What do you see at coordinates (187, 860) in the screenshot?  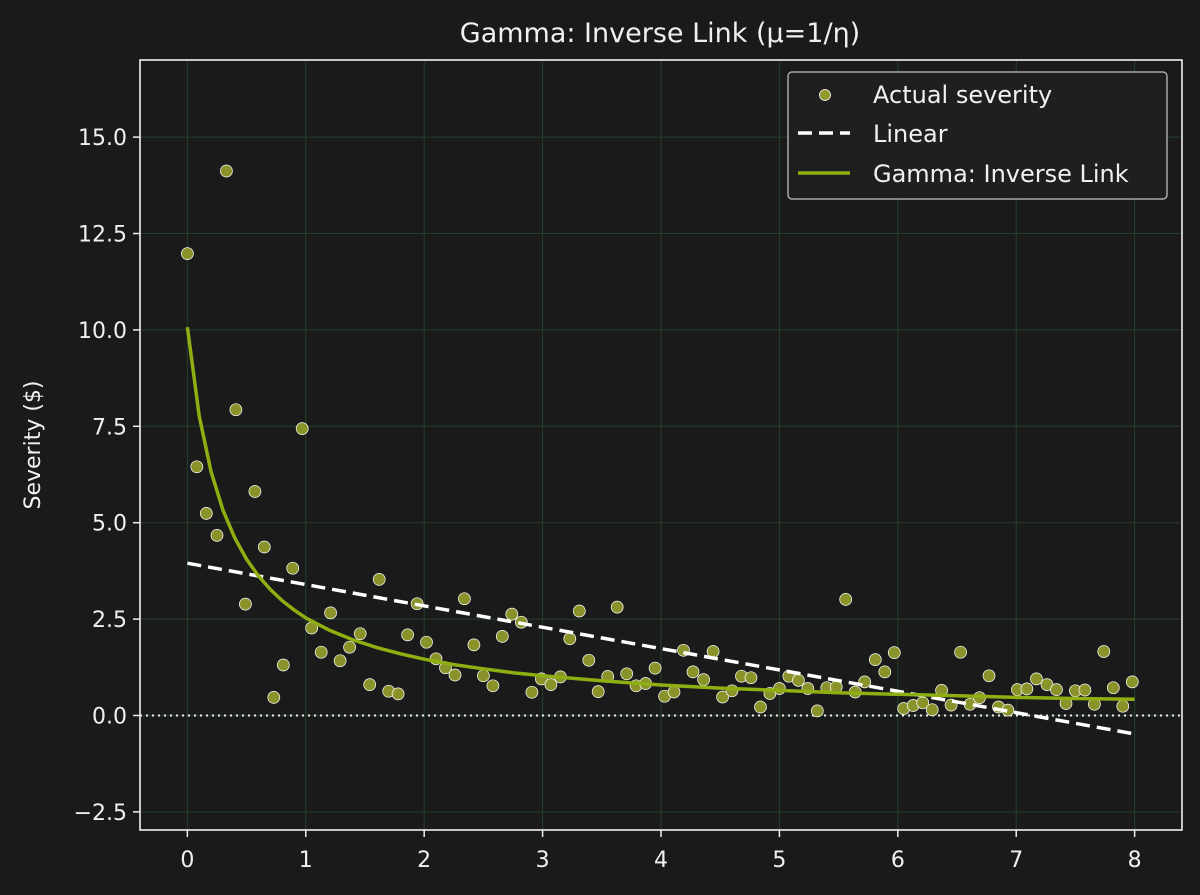 I see `x-tick-label: 0` at bounding box center [187, 860].